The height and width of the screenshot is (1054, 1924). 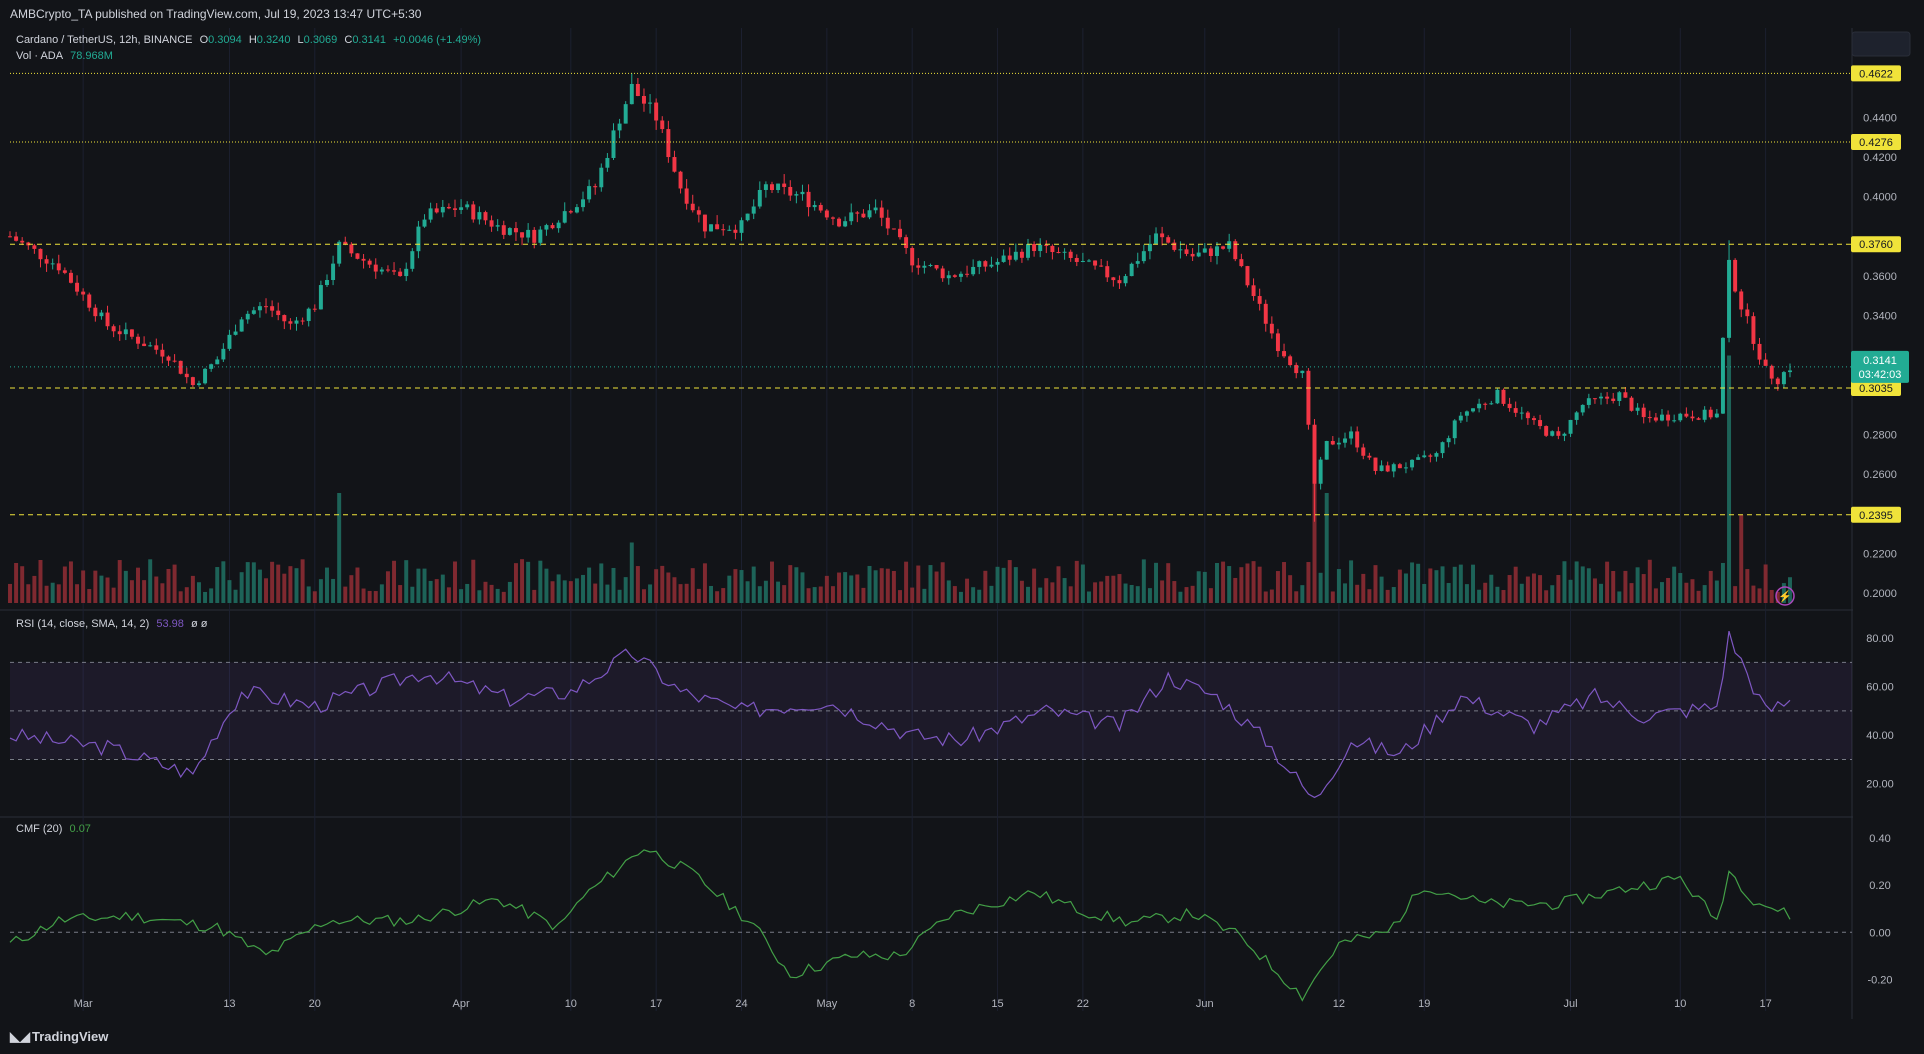 I want to click on time-tick-label: May, so click(x=826, y=1004).